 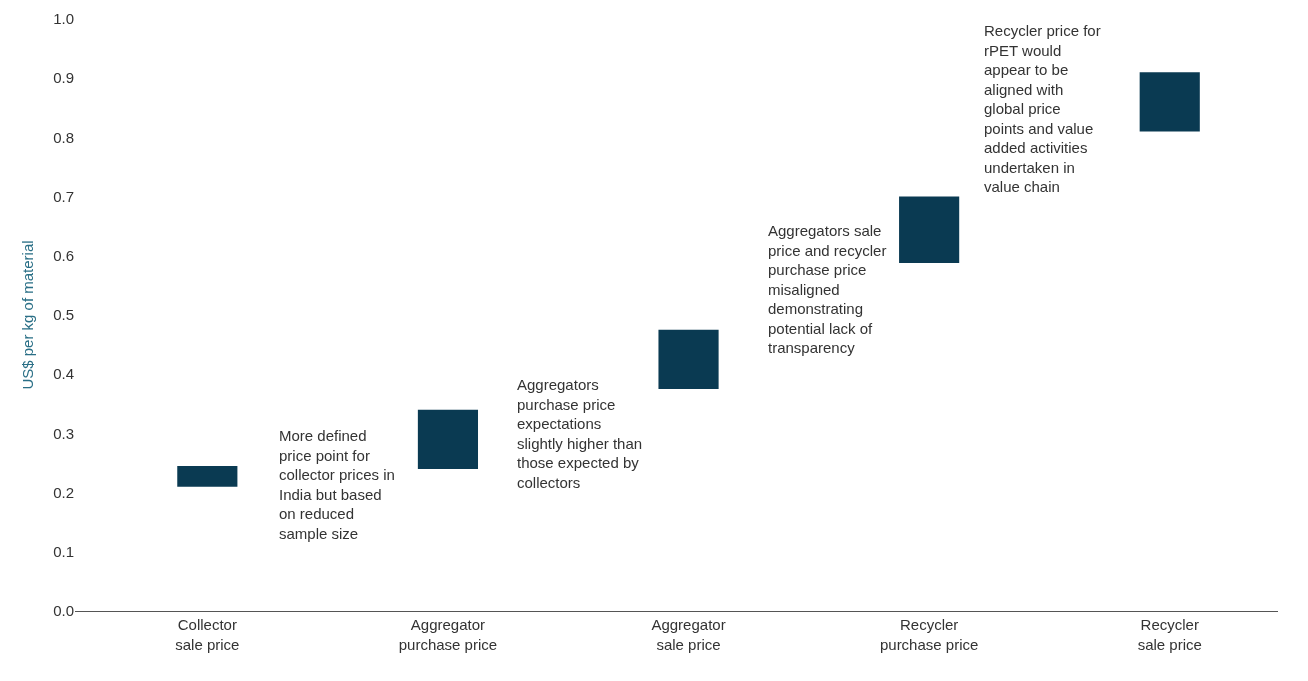 I want to click on y-tick-label: 0.3, so click(x=63, y=433).